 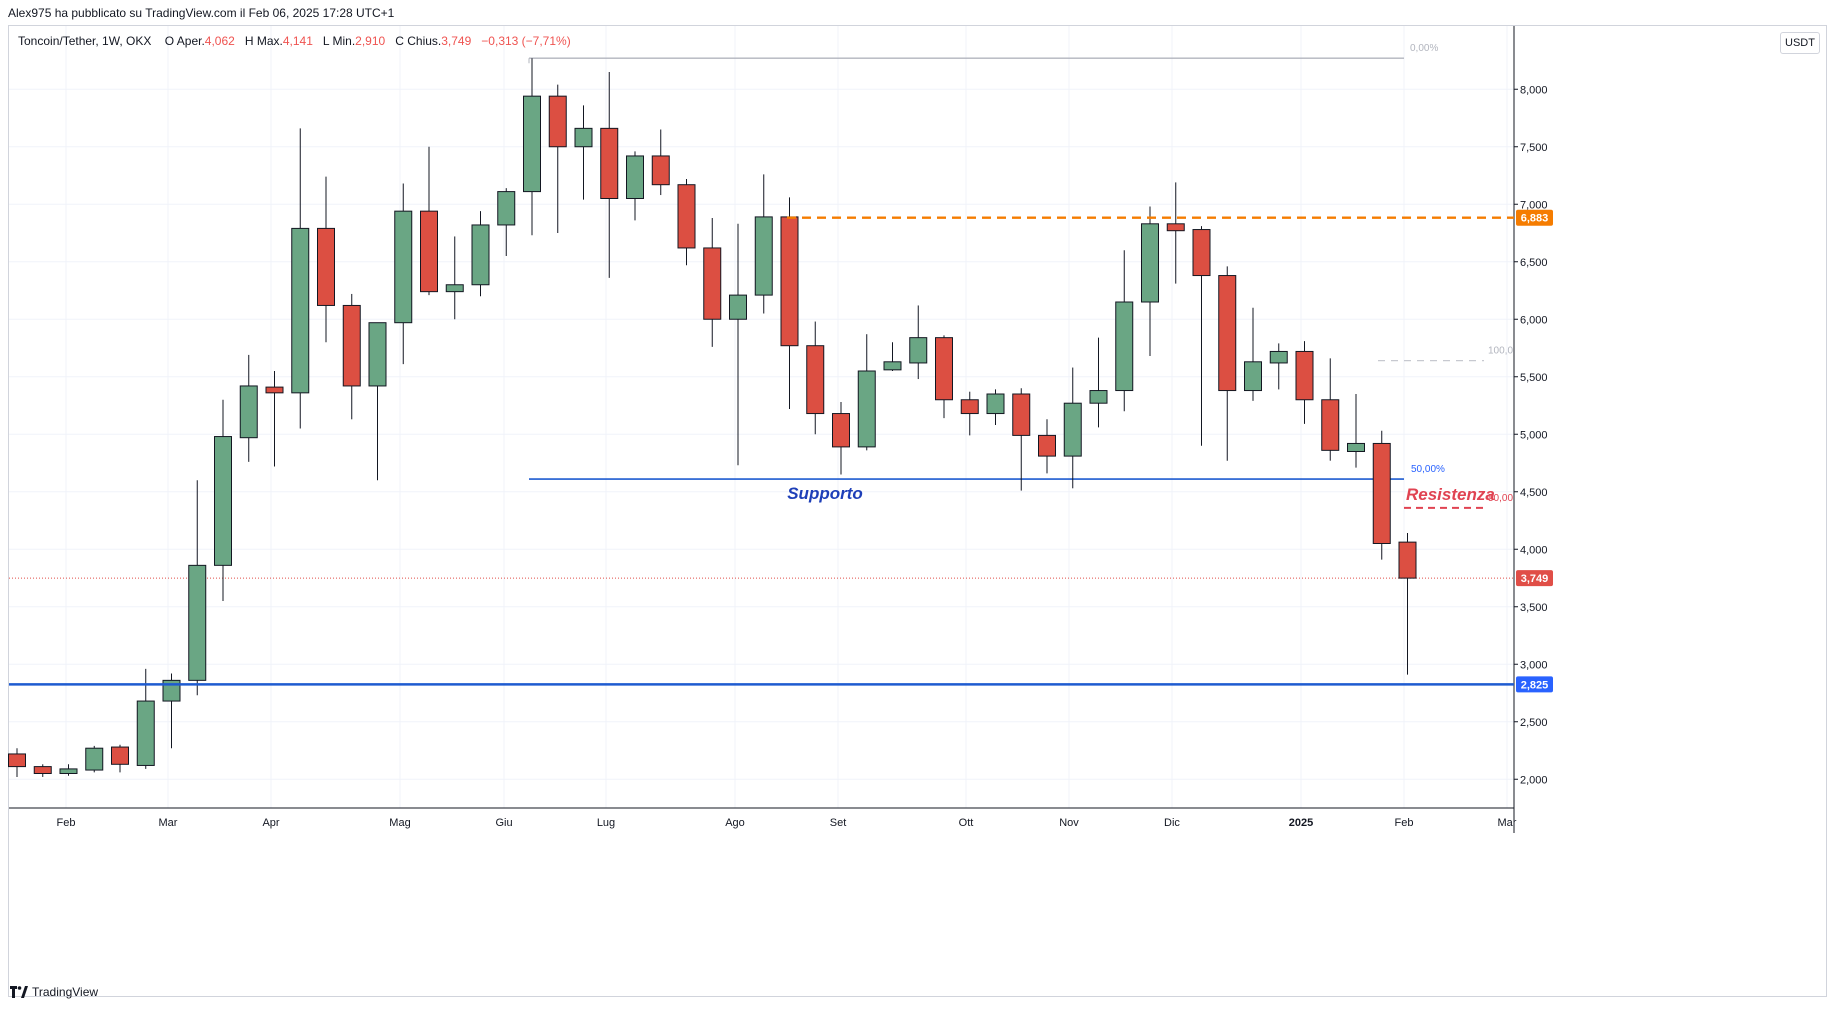 I want to click on price-tick-label: 2,000, so click(x=1534, y=780).